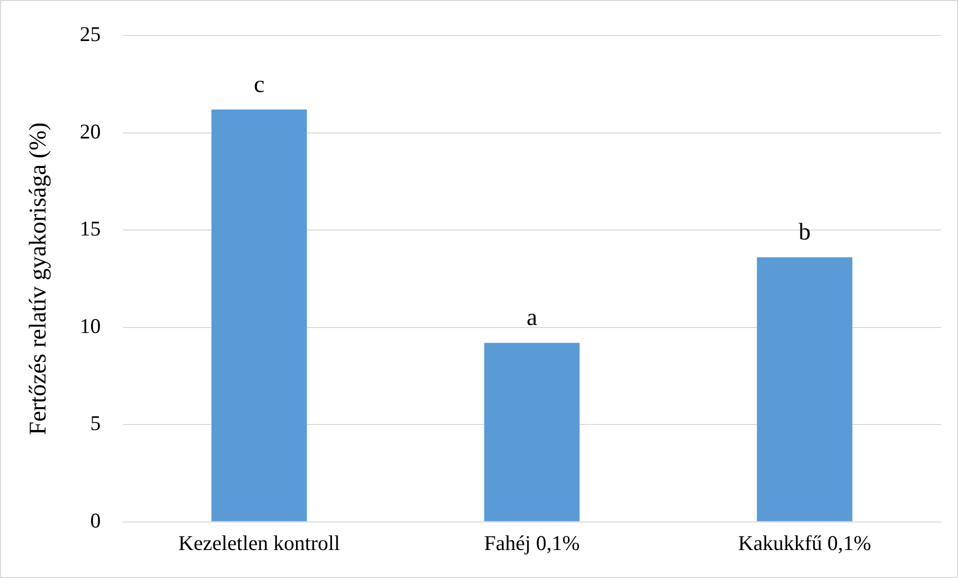  Describe the element at coordinates (805, 542) in the screenshot. I see `x-tick-label: Kakukkfű 0,1%` at that location.